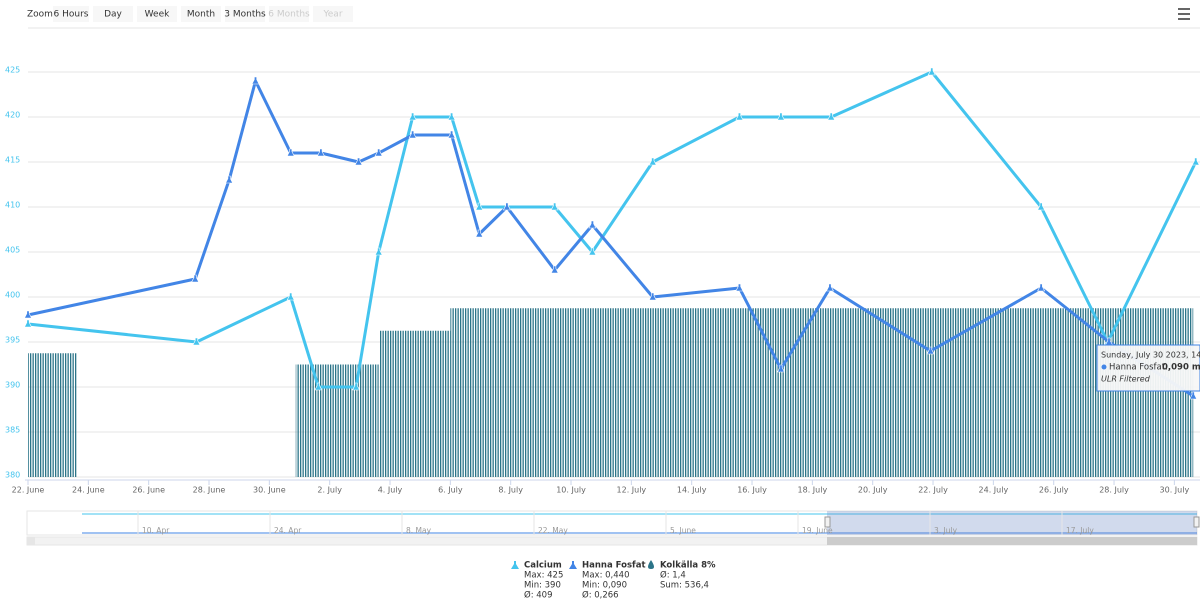 The image size is (1200, 607). Describe the element at coordinates (673, 575) in the screenshot. I see `legend-stat: Ø: 1,4` at that location.